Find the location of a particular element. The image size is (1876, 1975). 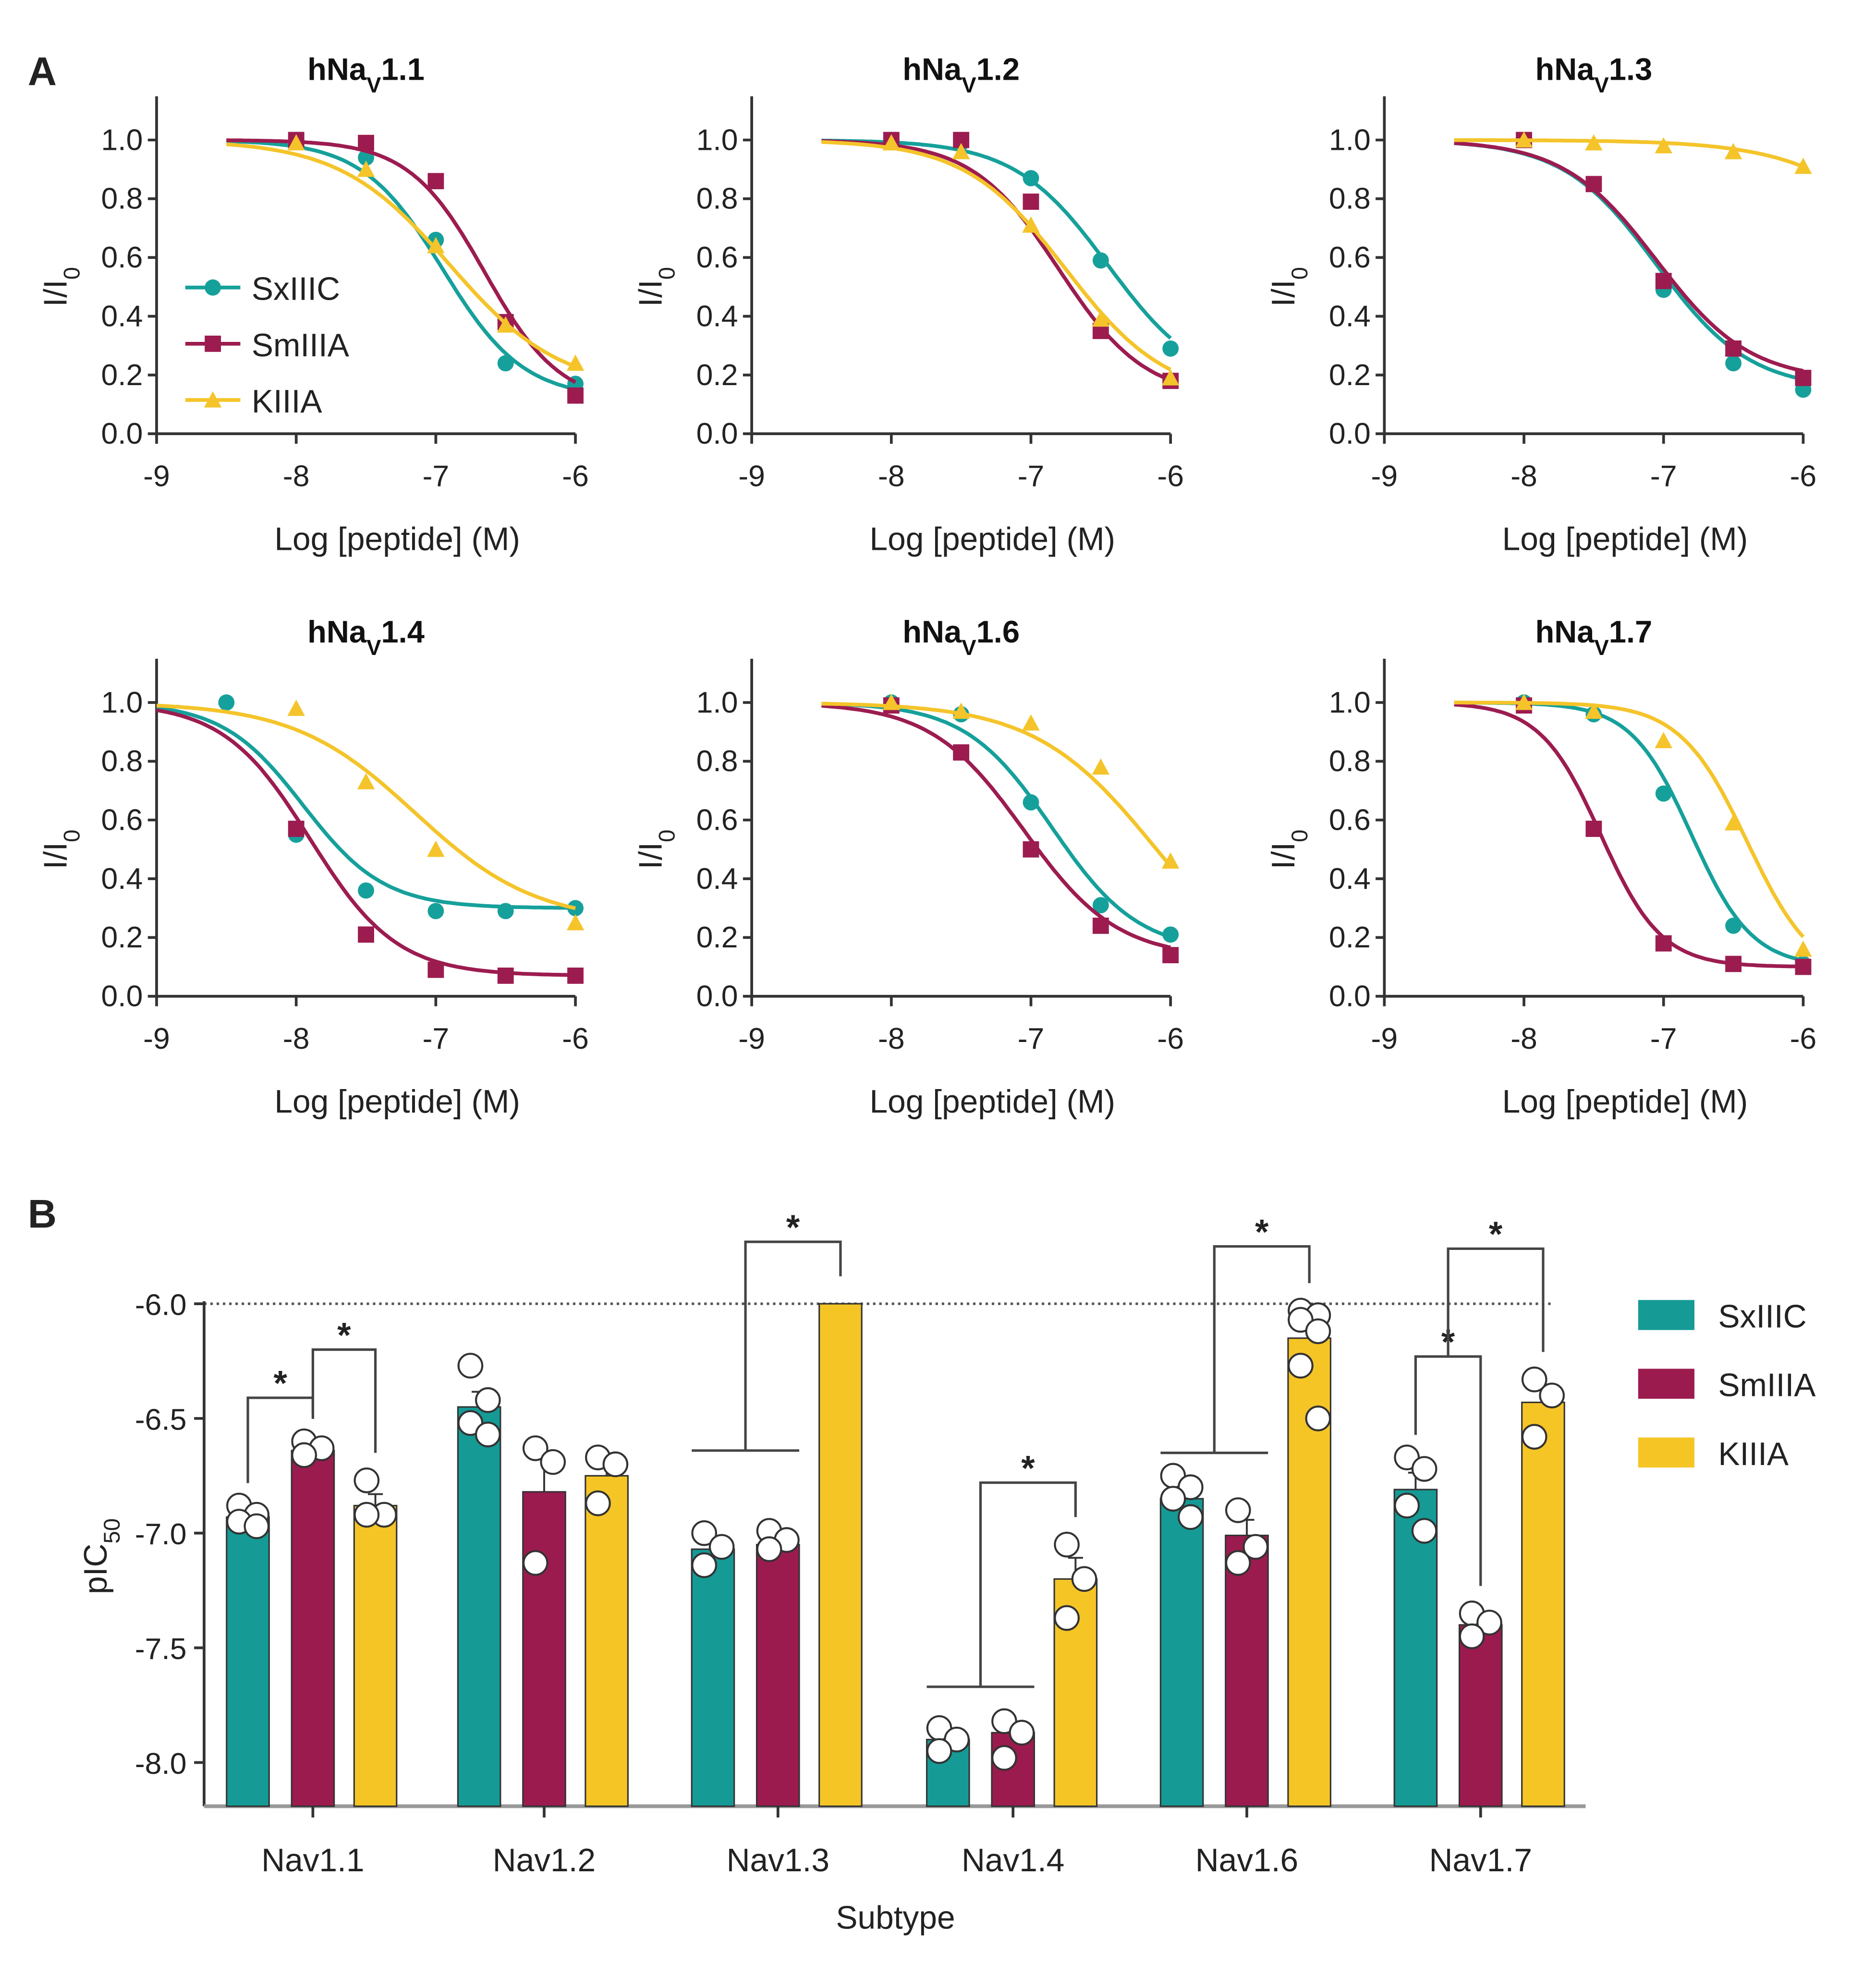

subplot-title: hNaV1.4 is located at coordinates (366, 637).